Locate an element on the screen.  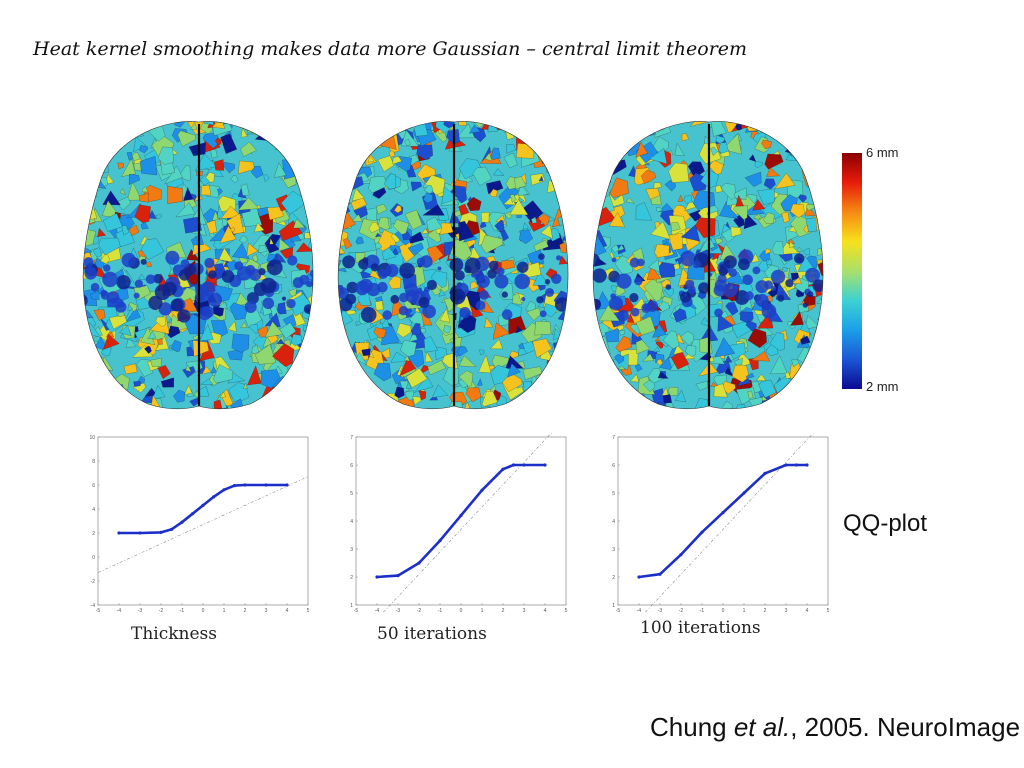
qq-y-tick-label: 8 is located at coordinates (93, 462).